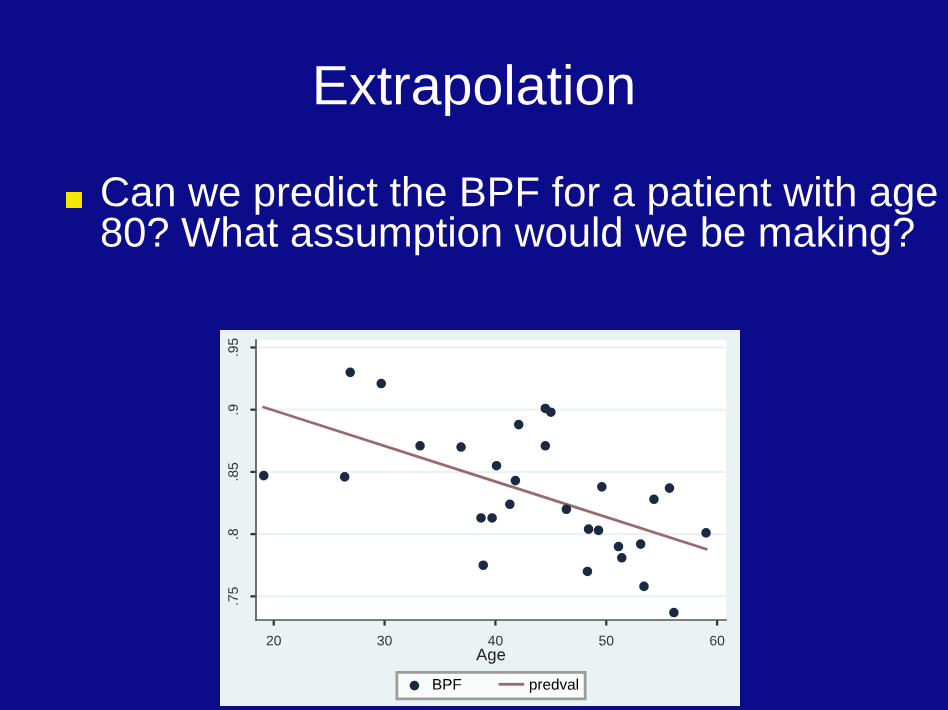 Image resolution: width=948 pixels, height=710 pixels. Describe the element at coordinates (519, 216) in the screenshot. I see `text: Can we predict the BPF for a patient with age 80? What assumption would we be making?` at that location.